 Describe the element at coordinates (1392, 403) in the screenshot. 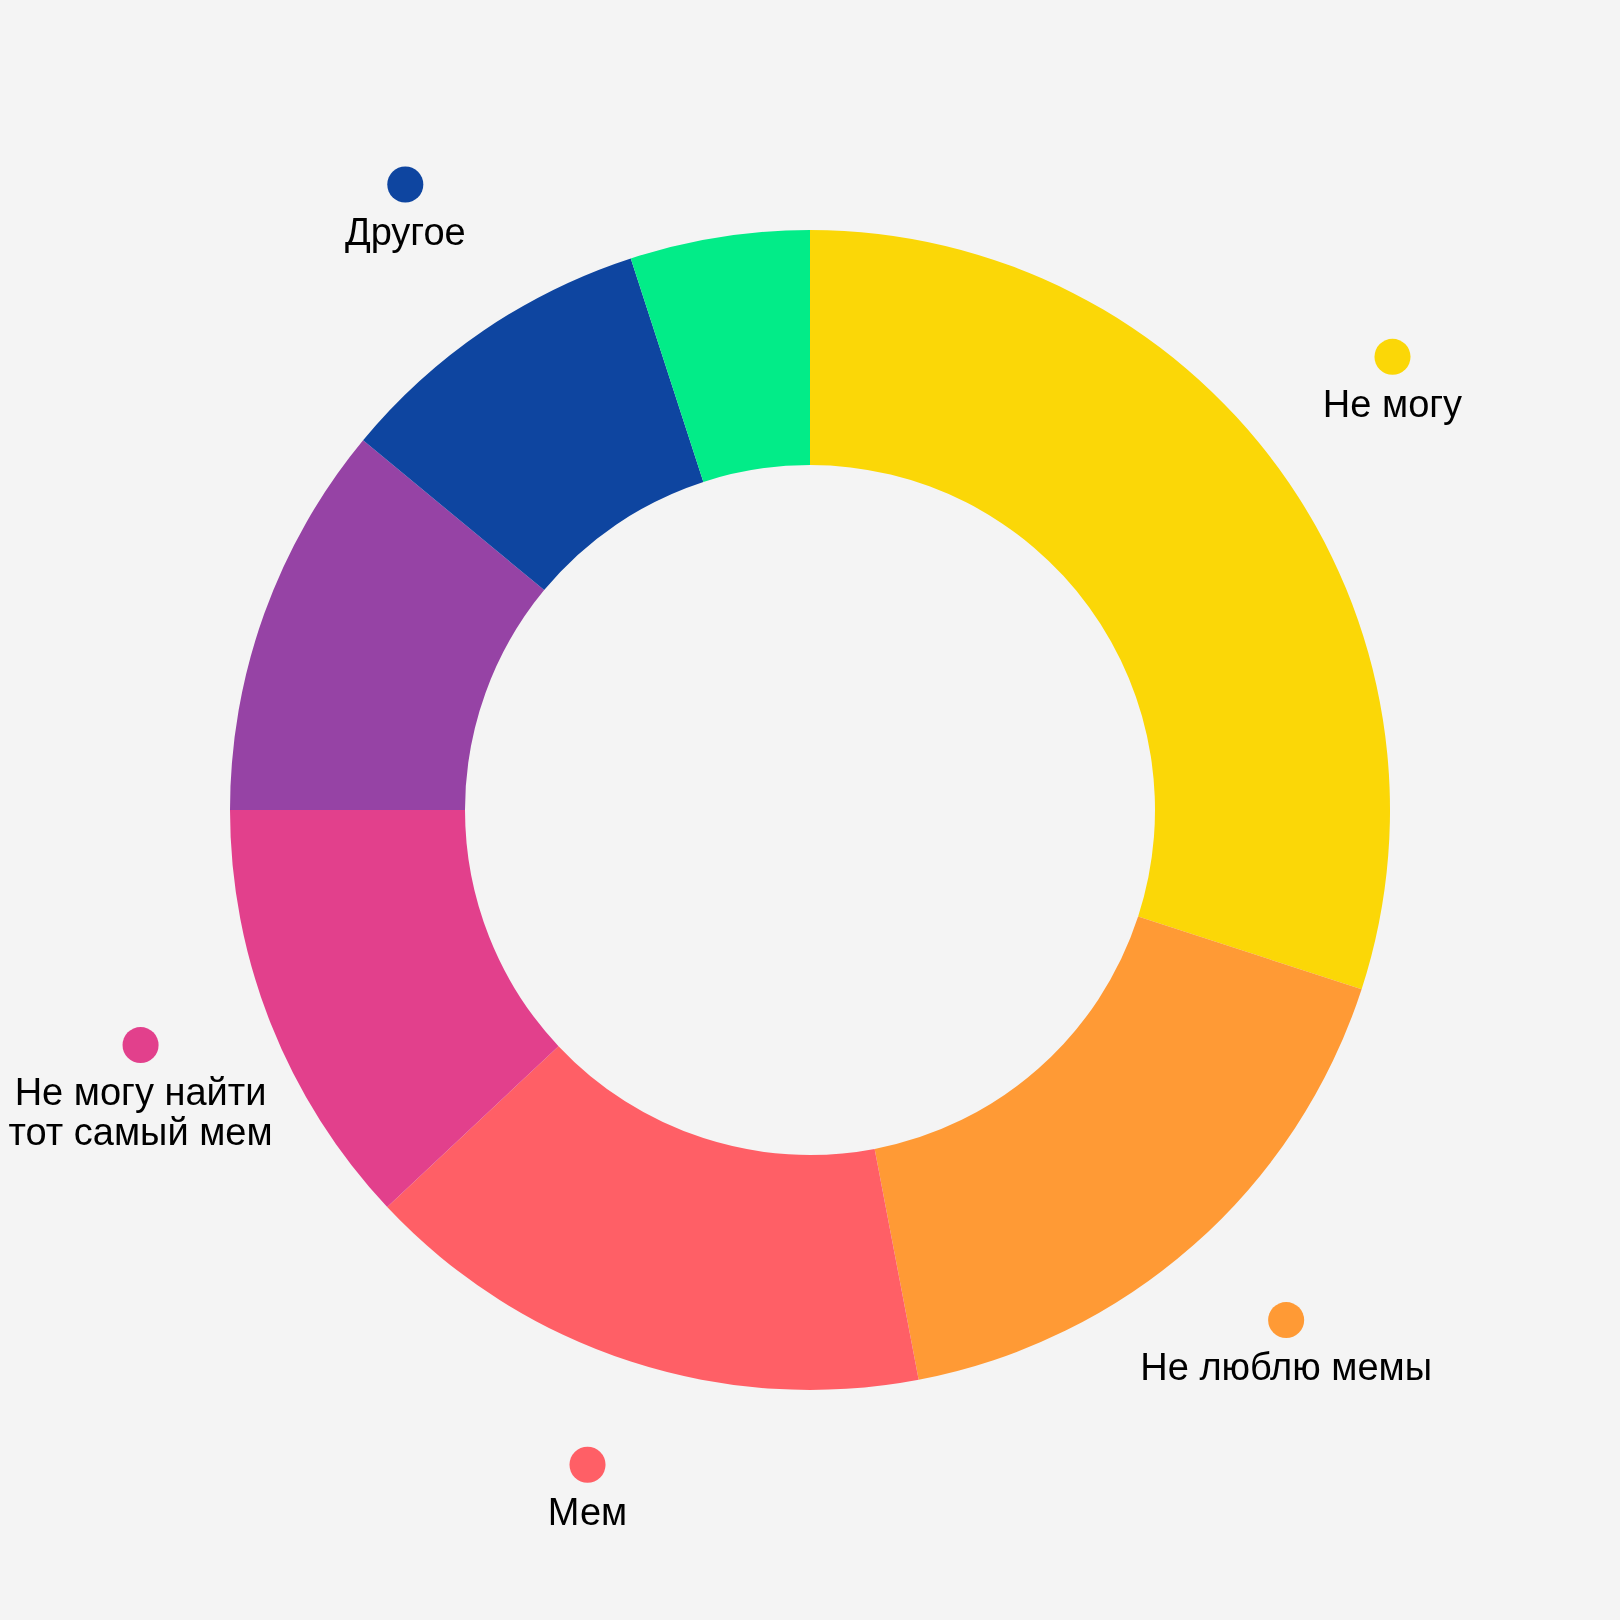

I see `legend-label: Не могу` at that location.